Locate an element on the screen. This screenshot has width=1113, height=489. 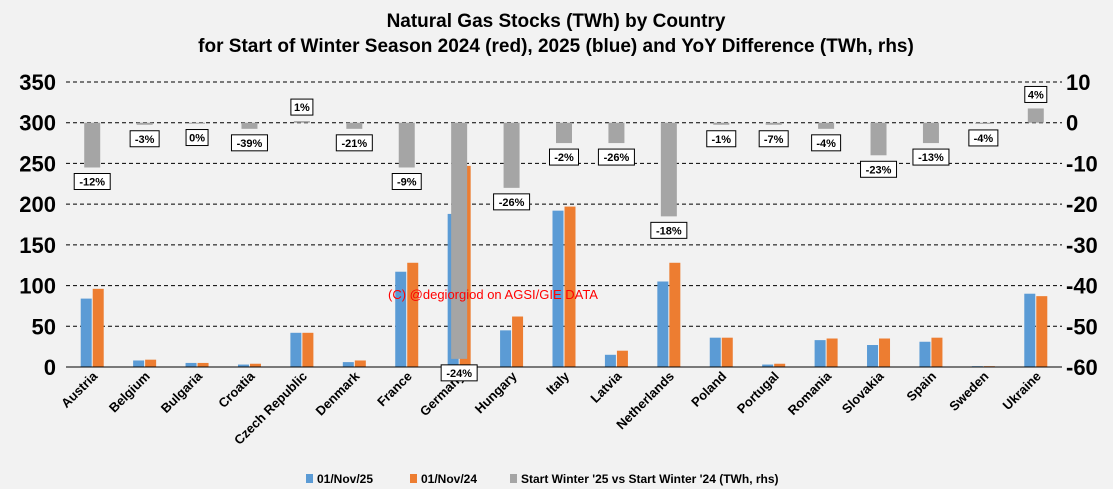
diff-label-text: -4% is located at coordinates (826, 144).